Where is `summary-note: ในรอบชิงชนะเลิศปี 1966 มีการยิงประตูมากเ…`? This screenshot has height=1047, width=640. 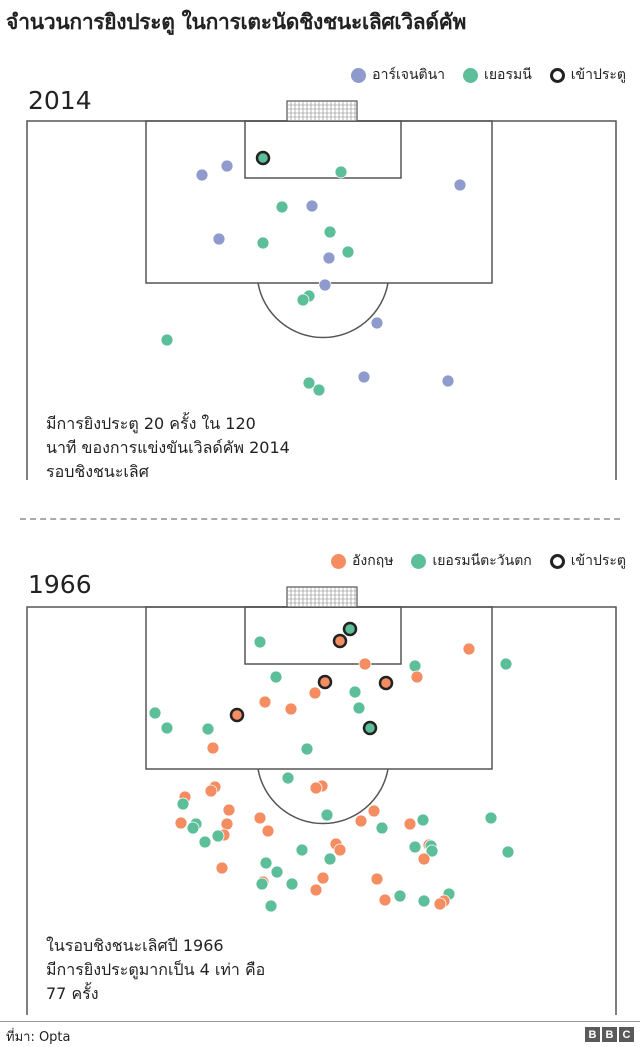
summary-note: ในรอบชิงชนะเลิศปี 1966 มีการยิงประตูมากเ… is located at coordinates (155, 970).